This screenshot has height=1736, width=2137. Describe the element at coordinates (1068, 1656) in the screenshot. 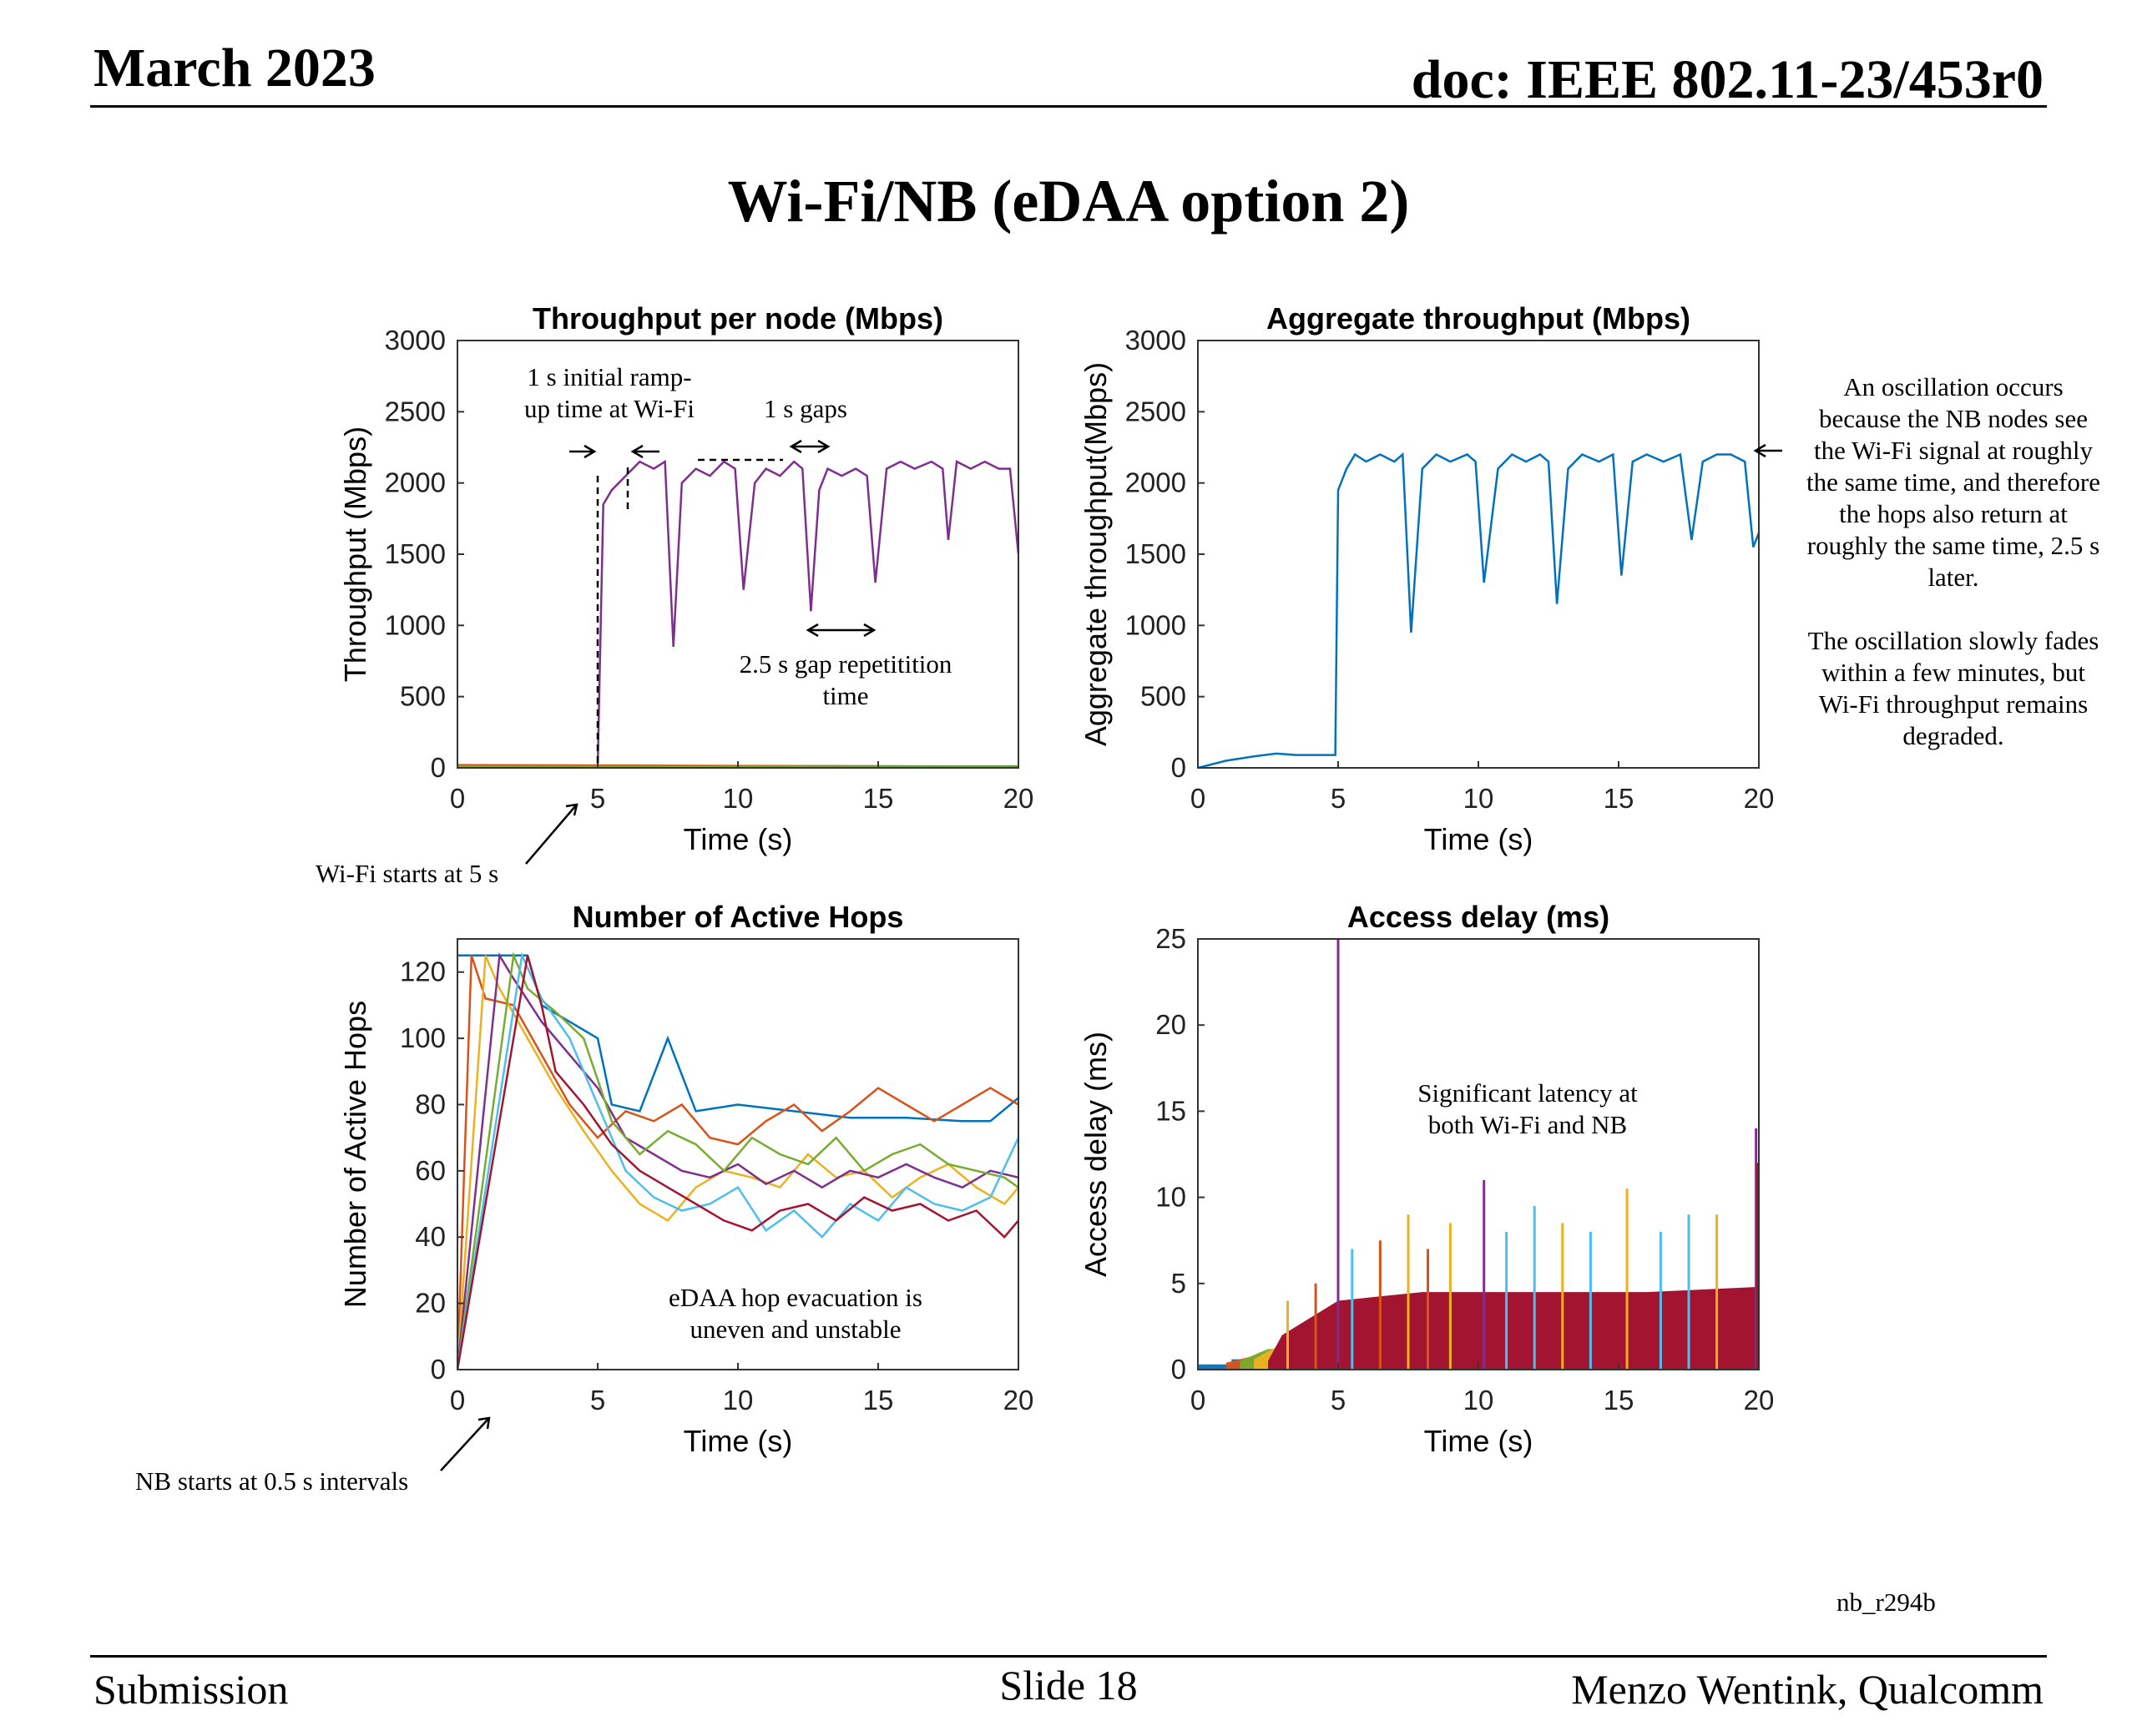

I see `footer-rule` at that location.